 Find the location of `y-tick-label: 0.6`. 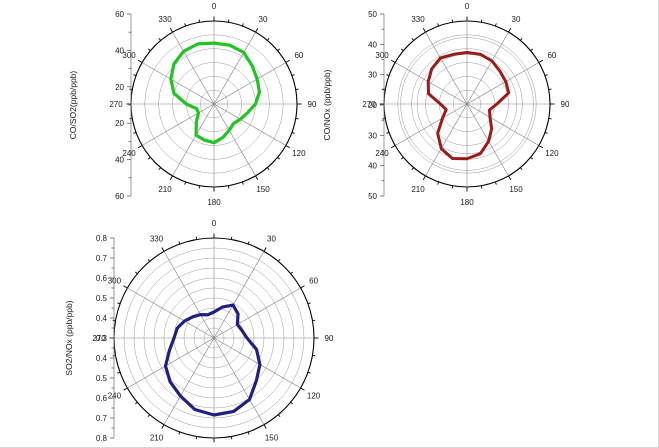

y-tick-label: 0.6 is located at coordinates (102, 278).